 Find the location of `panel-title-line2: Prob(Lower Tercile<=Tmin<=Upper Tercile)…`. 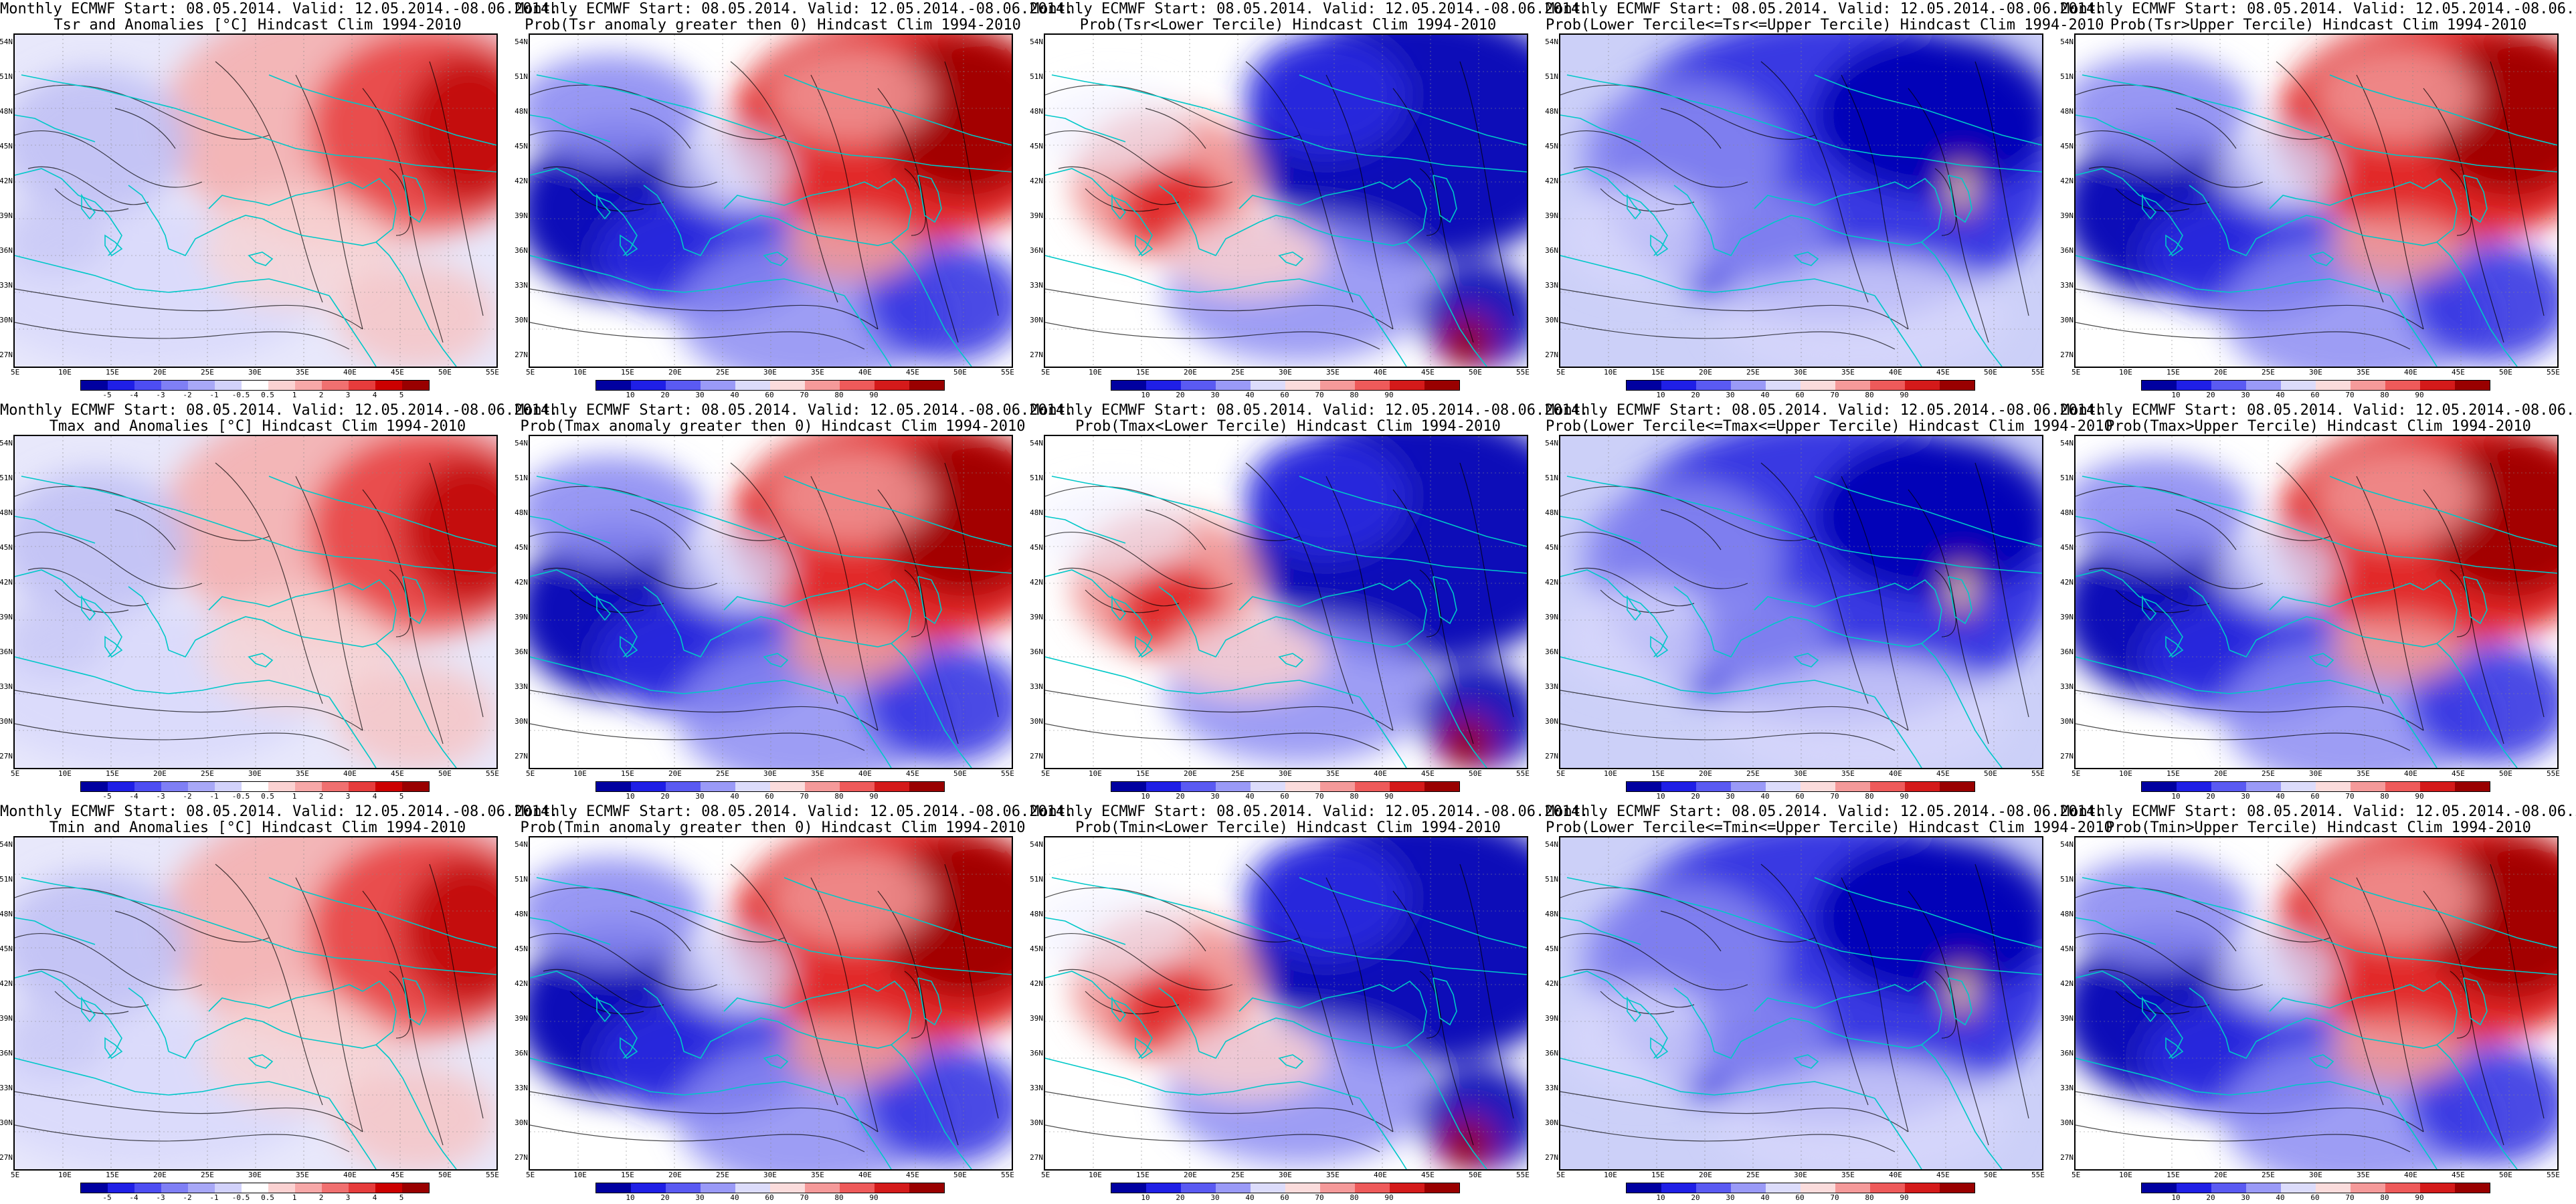

panel-title-line2: Prob(Lower Tercile<=Tmin<=Upper Tercile)… is located at coordinates (1829, 827).